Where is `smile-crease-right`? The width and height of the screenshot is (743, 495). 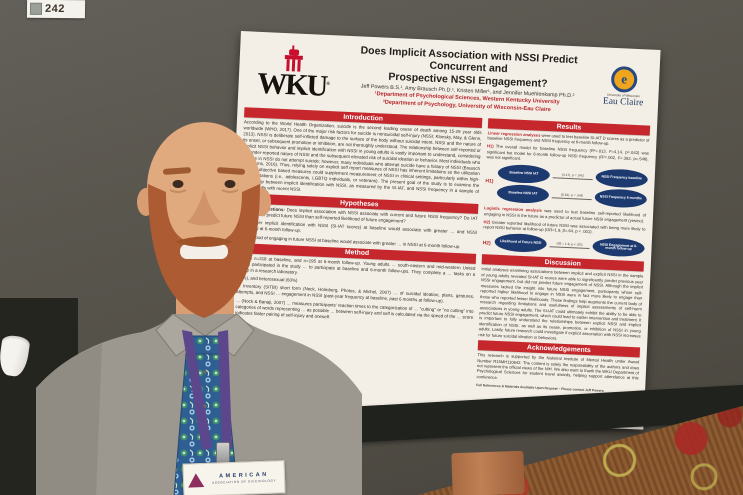 smile-crease-right is located at coordinates (230, 191).